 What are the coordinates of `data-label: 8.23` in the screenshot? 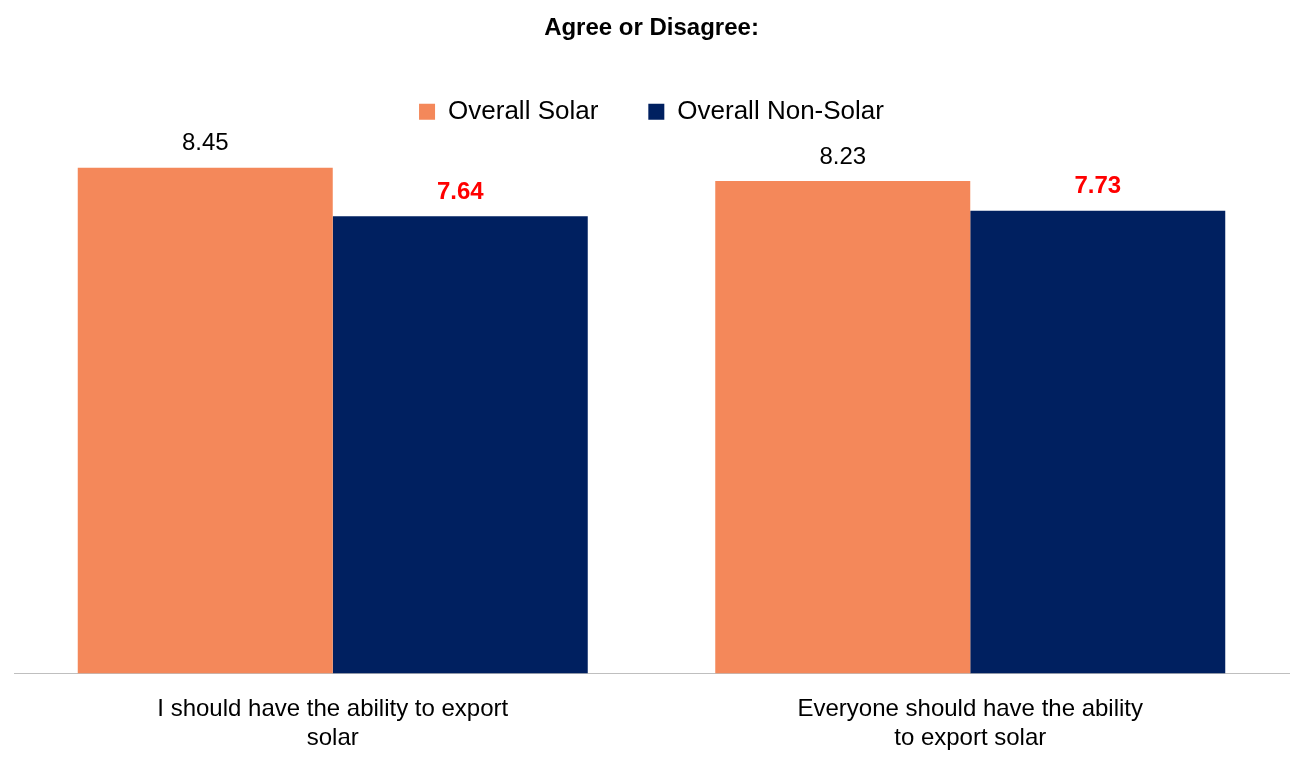 It's located at (843, 155).